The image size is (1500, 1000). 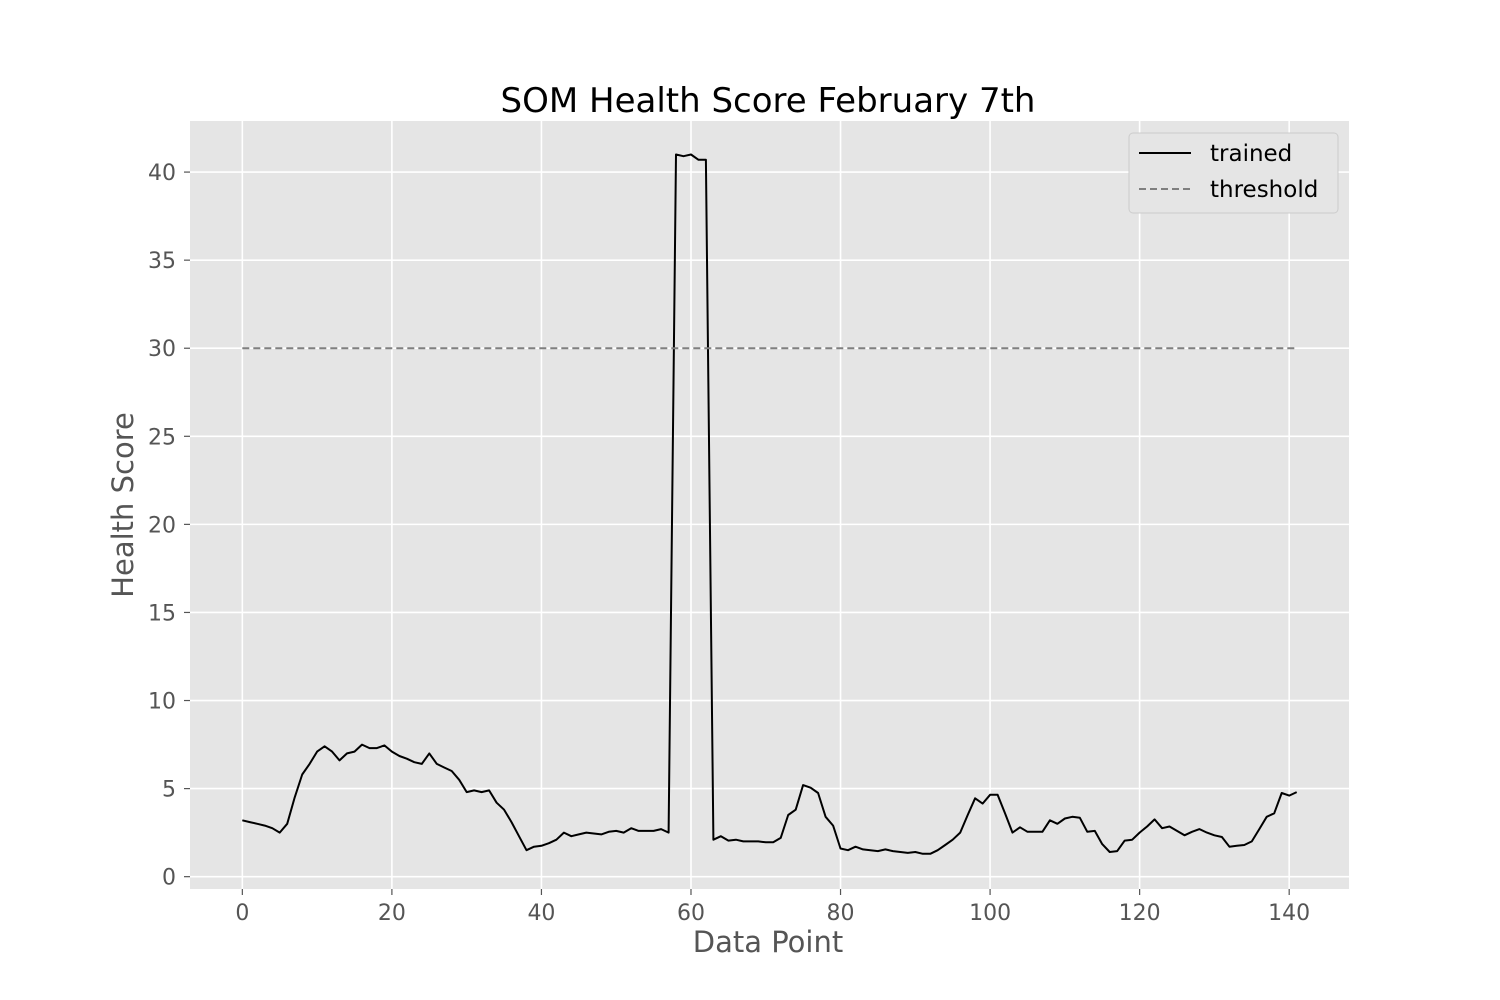 I want to click on y-axis-ticks: 0 5 10 15 20 25 30 35 40, so click(x=169, y=526).